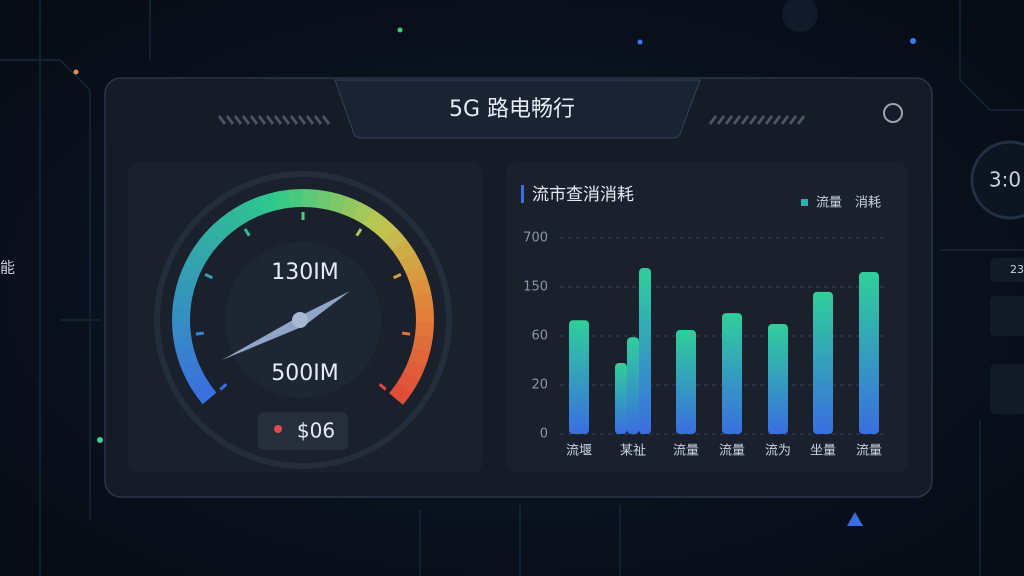 The width and height of the screenshot is (1024, 576). I want to click on x-tick-label: 坐量, so click(823, 451).